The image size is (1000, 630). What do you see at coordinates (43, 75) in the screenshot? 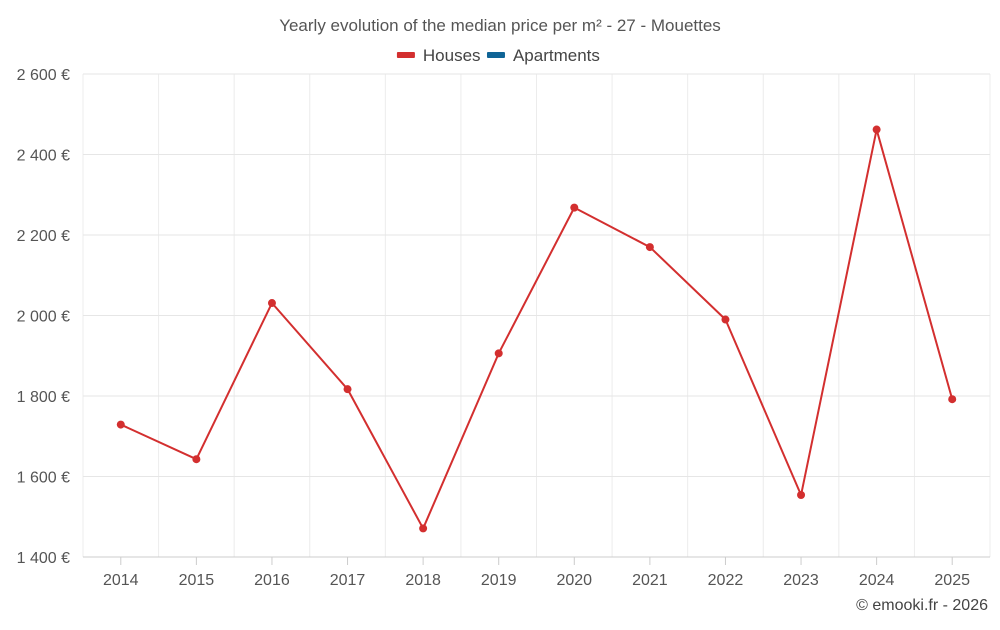
I see `y-tick-label: 2 600 €` at bounding box center [43, 75].